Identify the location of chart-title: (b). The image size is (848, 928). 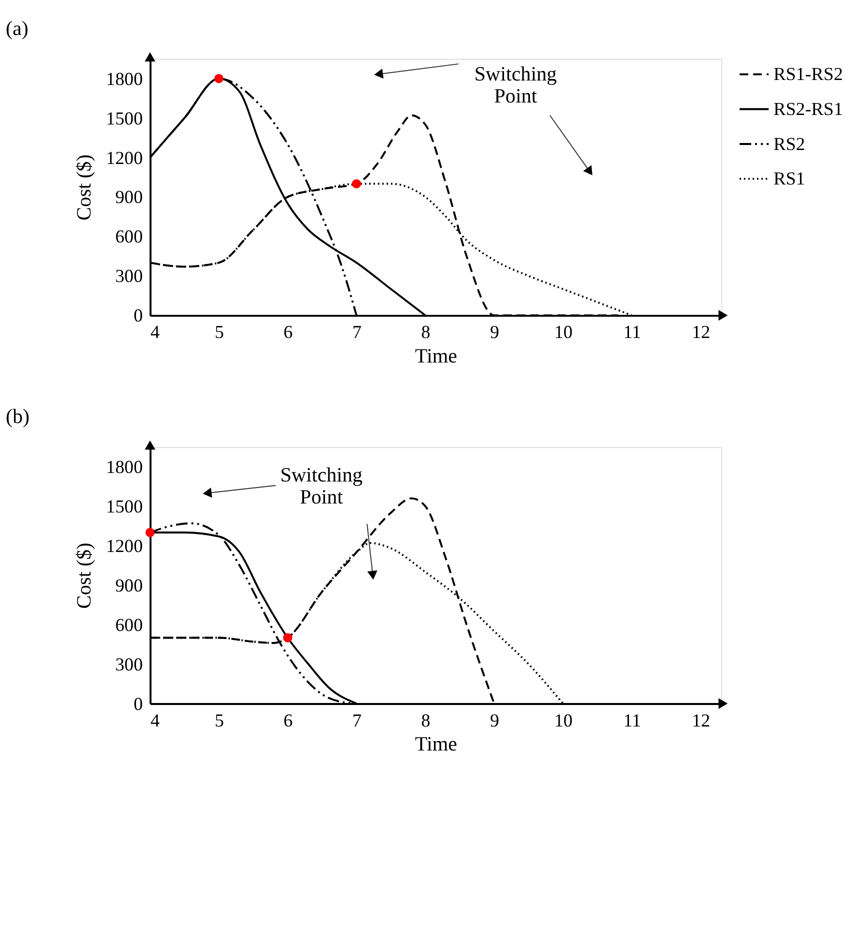
(18, 417).